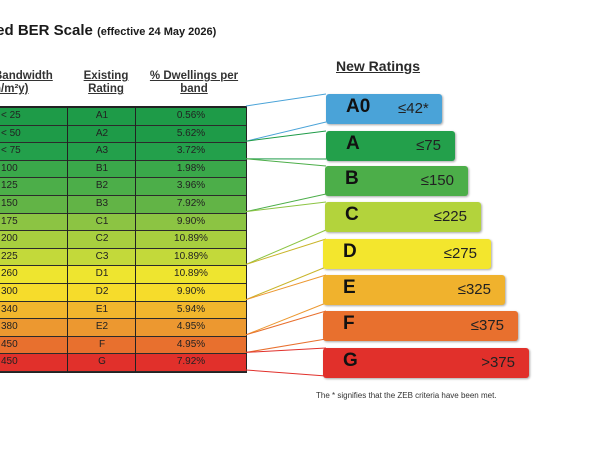 The height and width of the screenshot is (450, 600). Describe the element at coordinates (26, 82) in the screenshot. I see `header-bandwidth: Bandwidthh/m²y)` at that location.